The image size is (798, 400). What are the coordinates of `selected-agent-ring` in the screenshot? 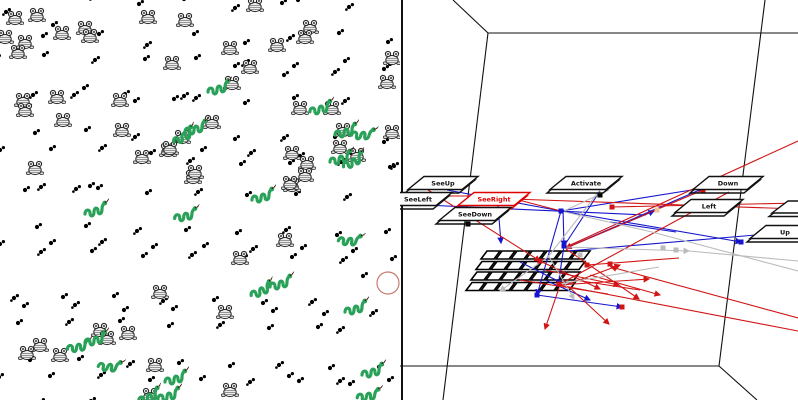 It's located at (388, 283).